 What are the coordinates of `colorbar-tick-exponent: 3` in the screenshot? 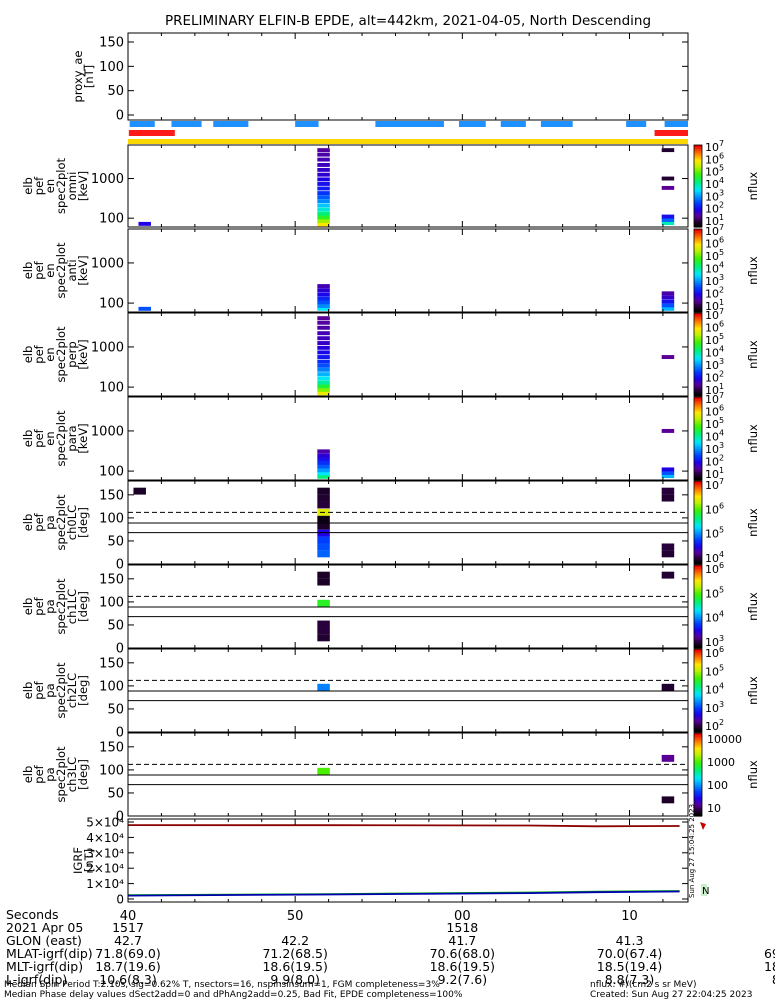 It's located at (721, 277).